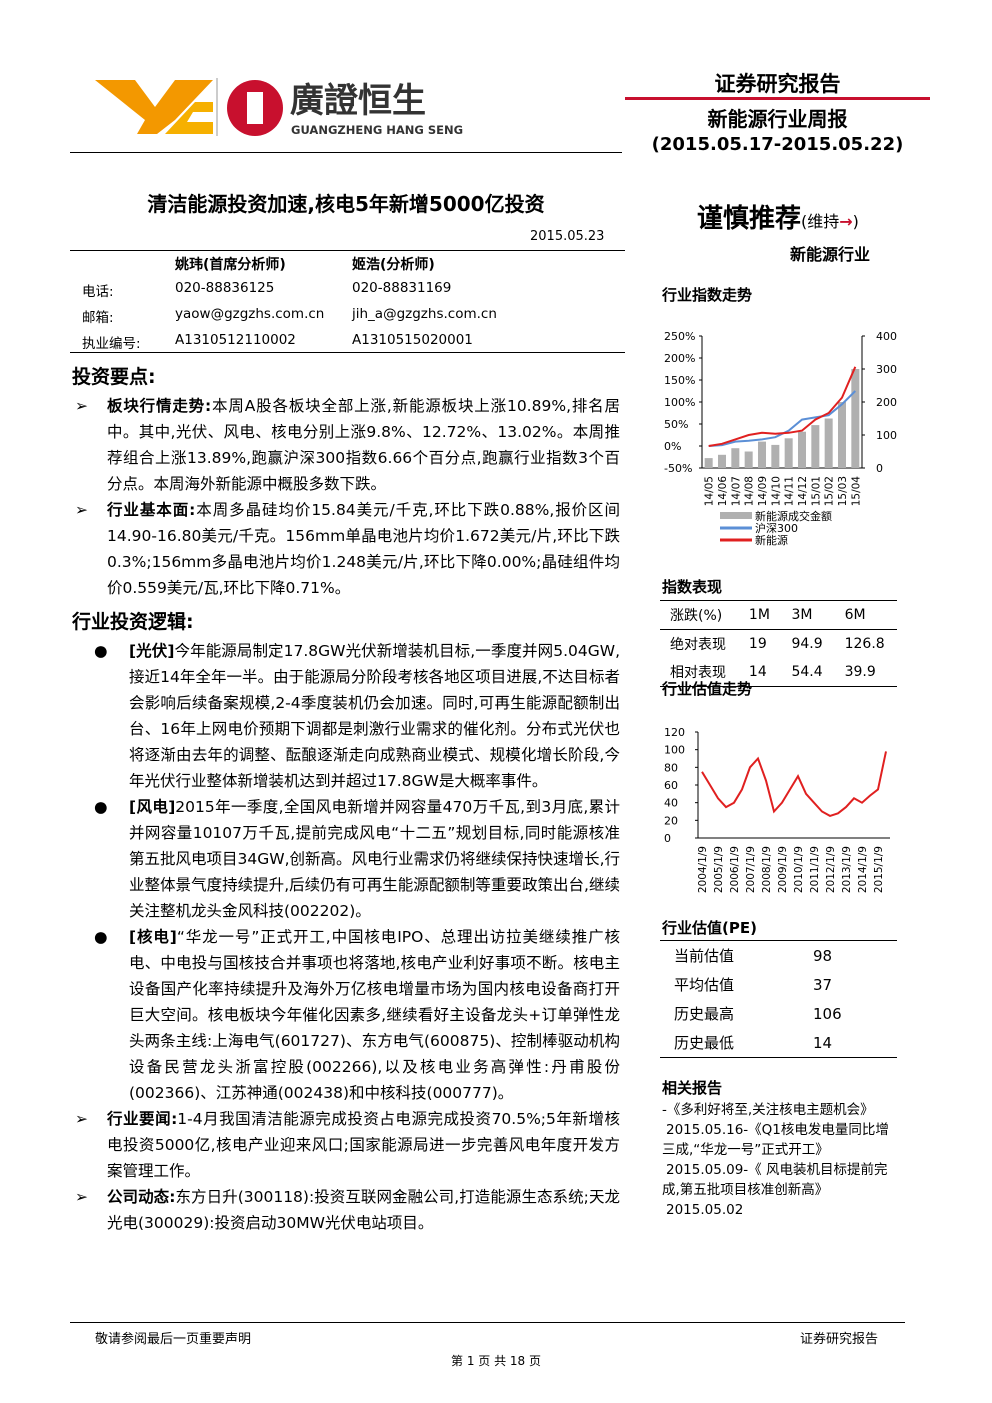 This screenshot has width=992, height=1403. Describe the element at coordinates (864, 644) in the screenshot. I see `table-cell: 126.8` at that location.